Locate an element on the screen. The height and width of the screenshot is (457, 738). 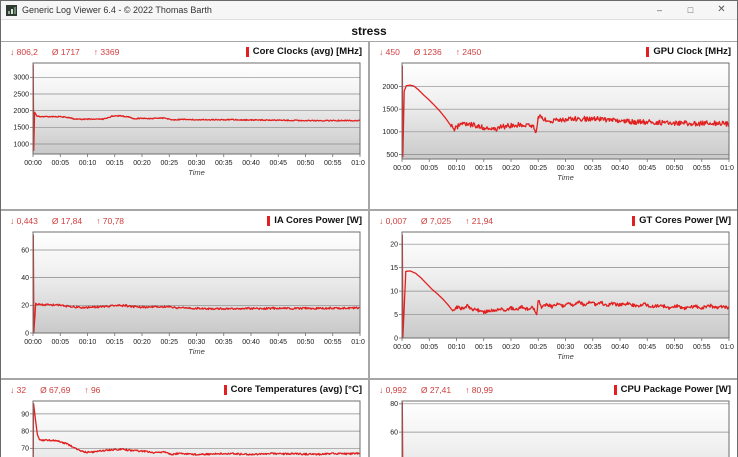
chart-title-group: Core Clocks (avg) [MHz] is located at coordinates (303, 51).